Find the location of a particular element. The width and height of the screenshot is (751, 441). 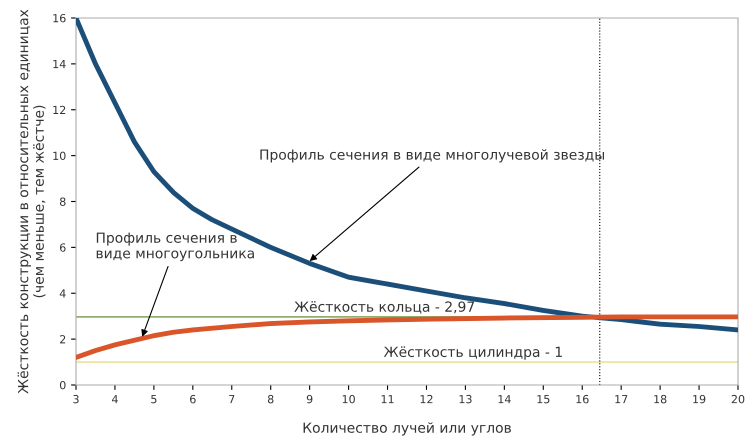

y-tick-label: 0 is located at coordinates (63, 385).